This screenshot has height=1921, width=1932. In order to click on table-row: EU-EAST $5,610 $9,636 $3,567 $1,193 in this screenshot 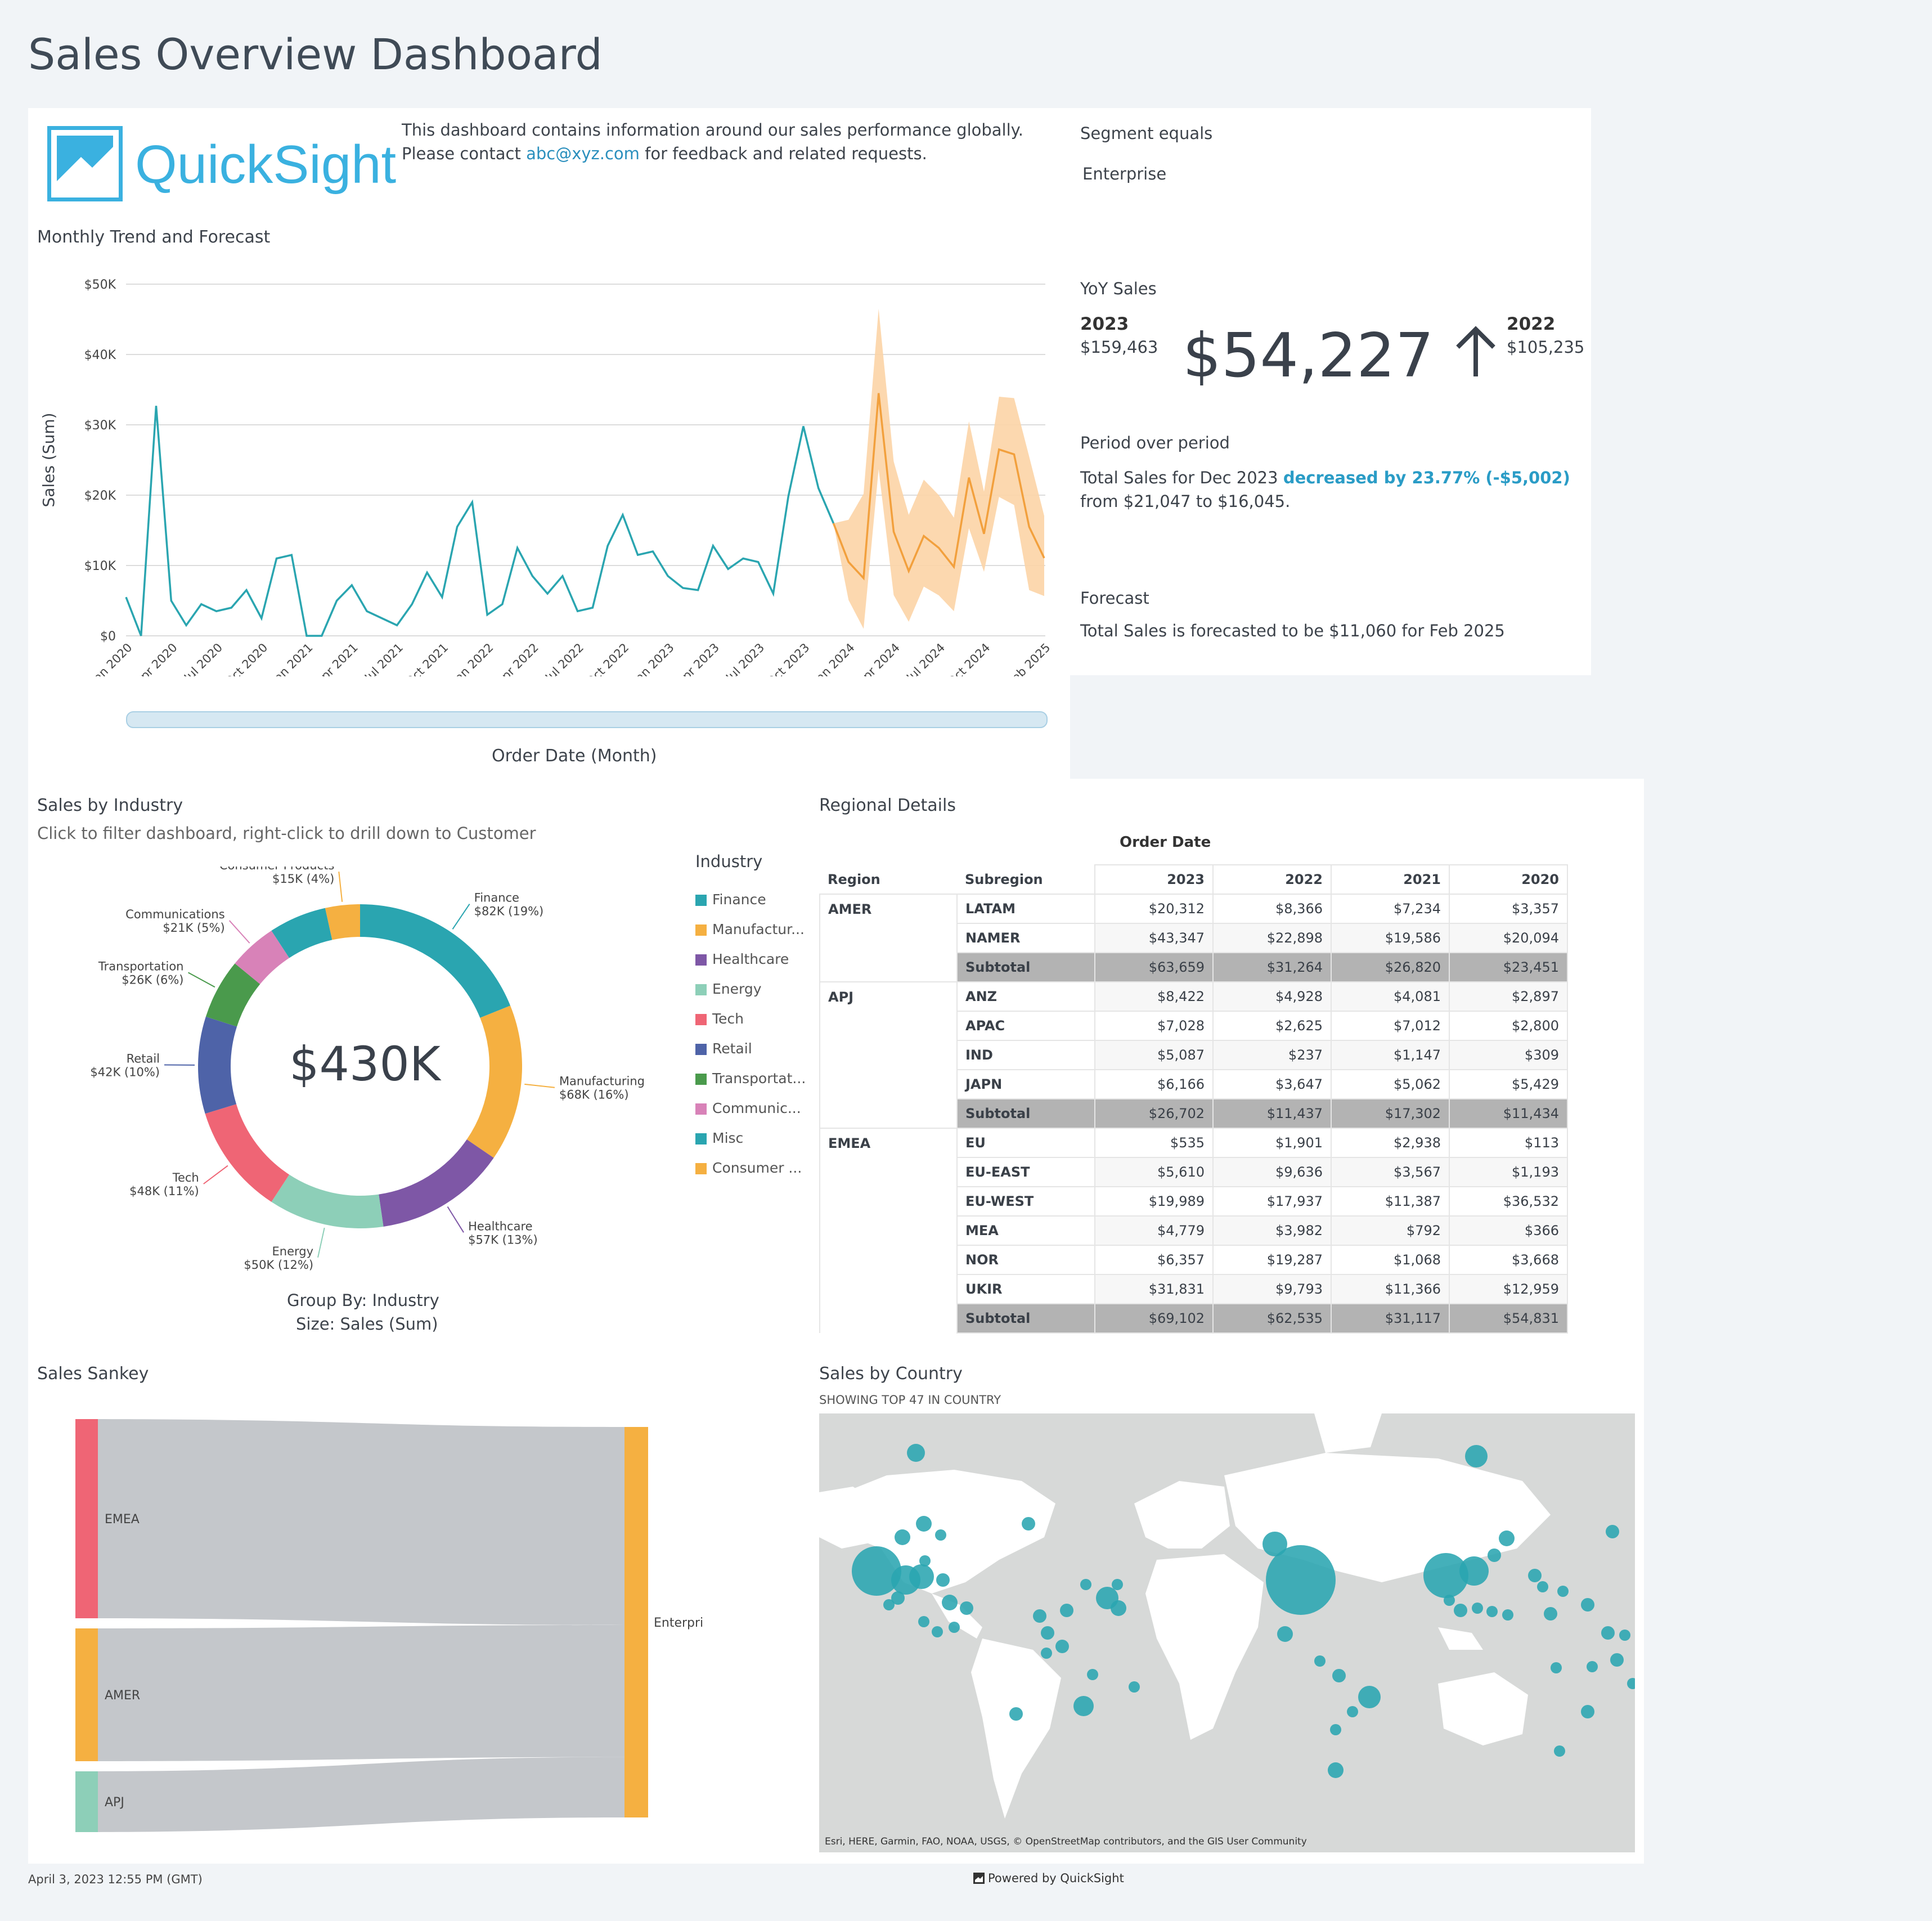, I will do `click(1193, 1172)`.